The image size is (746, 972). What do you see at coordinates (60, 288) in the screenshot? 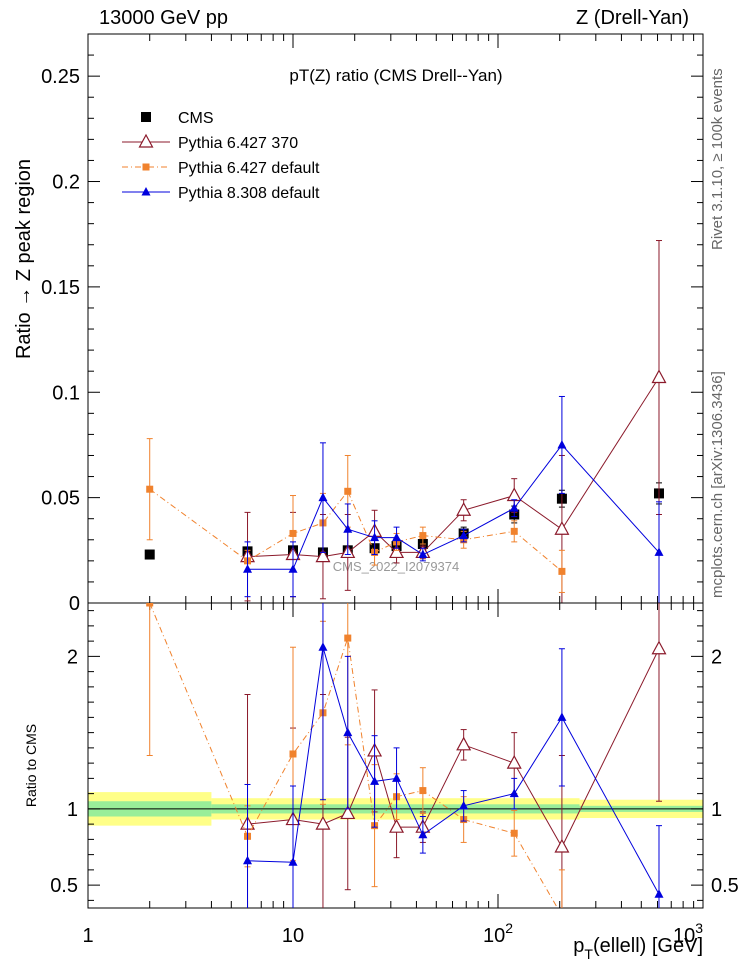
I see `y-tick-label: 0.15` at bounding box center [60, 288].